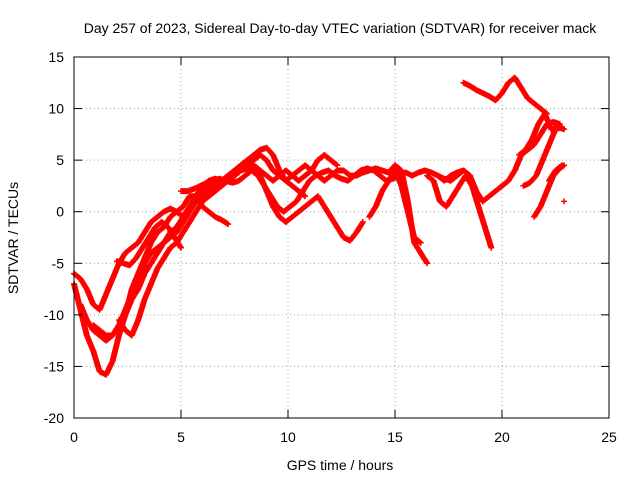 This screenshot has height=480, width=640. I want to click on x-tick-label: 25, so click(609, 437).